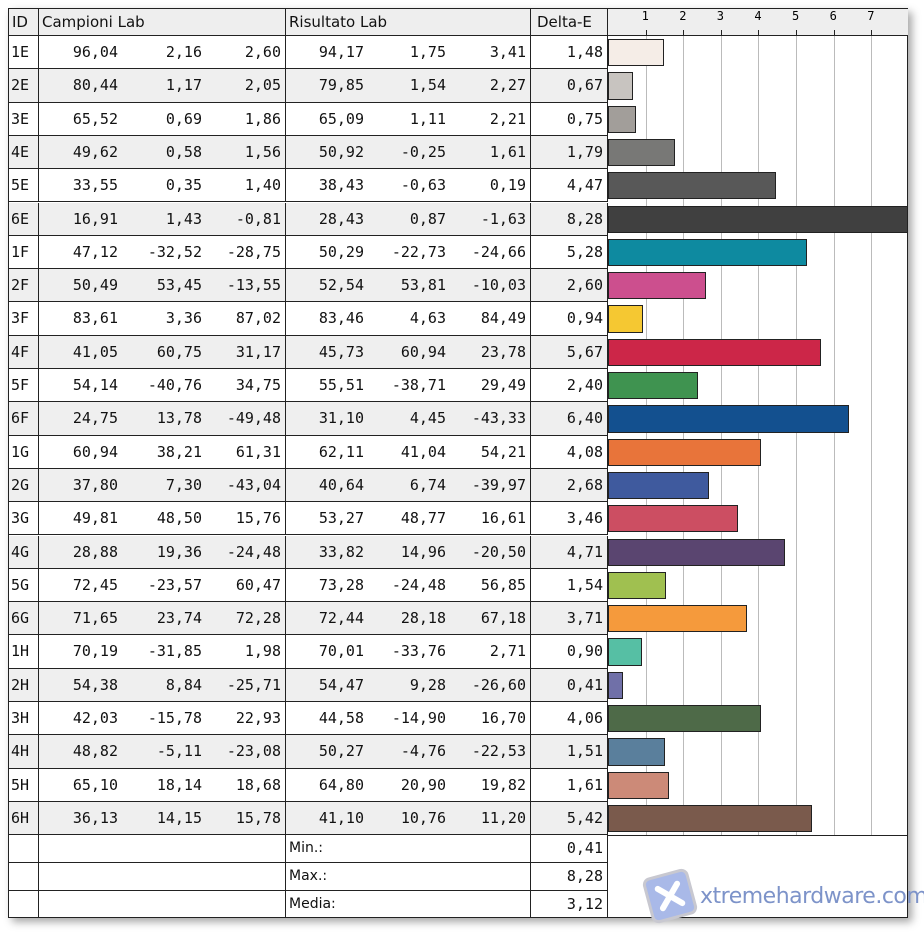 Image resolution: width=924 pixels, height=935 pixels. Describe the element at coordinates (24, 785) in the screenshot. I see `row-id: 5H` at that location.